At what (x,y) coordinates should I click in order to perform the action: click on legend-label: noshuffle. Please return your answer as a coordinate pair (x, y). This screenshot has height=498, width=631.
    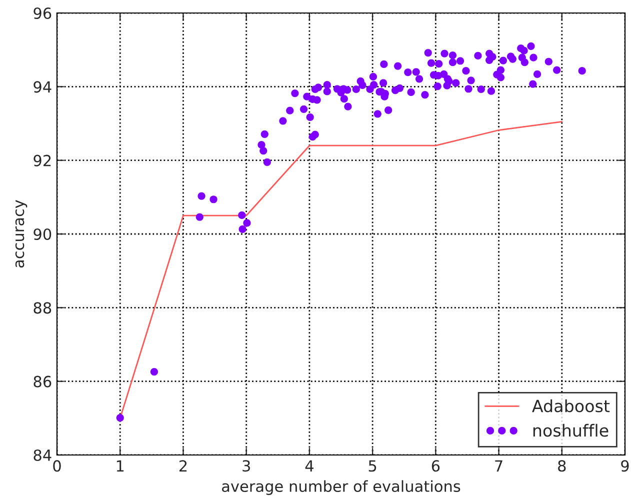
    Looking at the image, I should click on (570, 430).